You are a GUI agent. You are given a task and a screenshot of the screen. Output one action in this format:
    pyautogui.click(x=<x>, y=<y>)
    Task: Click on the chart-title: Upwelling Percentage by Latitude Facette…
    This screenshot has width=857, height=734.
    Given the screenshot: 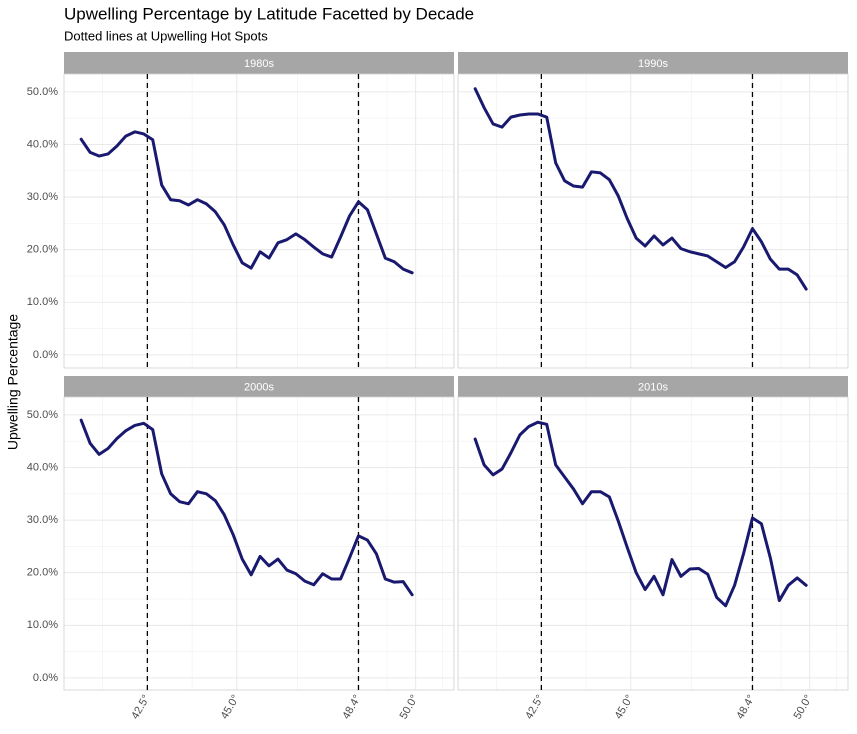 What is the action you would take?
    pyautogui.click(x=269, y=13)
    